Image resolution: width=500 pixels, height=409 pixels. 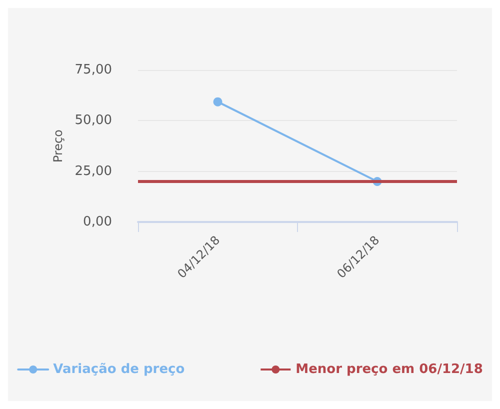 What do you see at coordinates (93, 171) in the screenshot?
I see `y-tick-label: 25,00` at bounding box center [93, 171].